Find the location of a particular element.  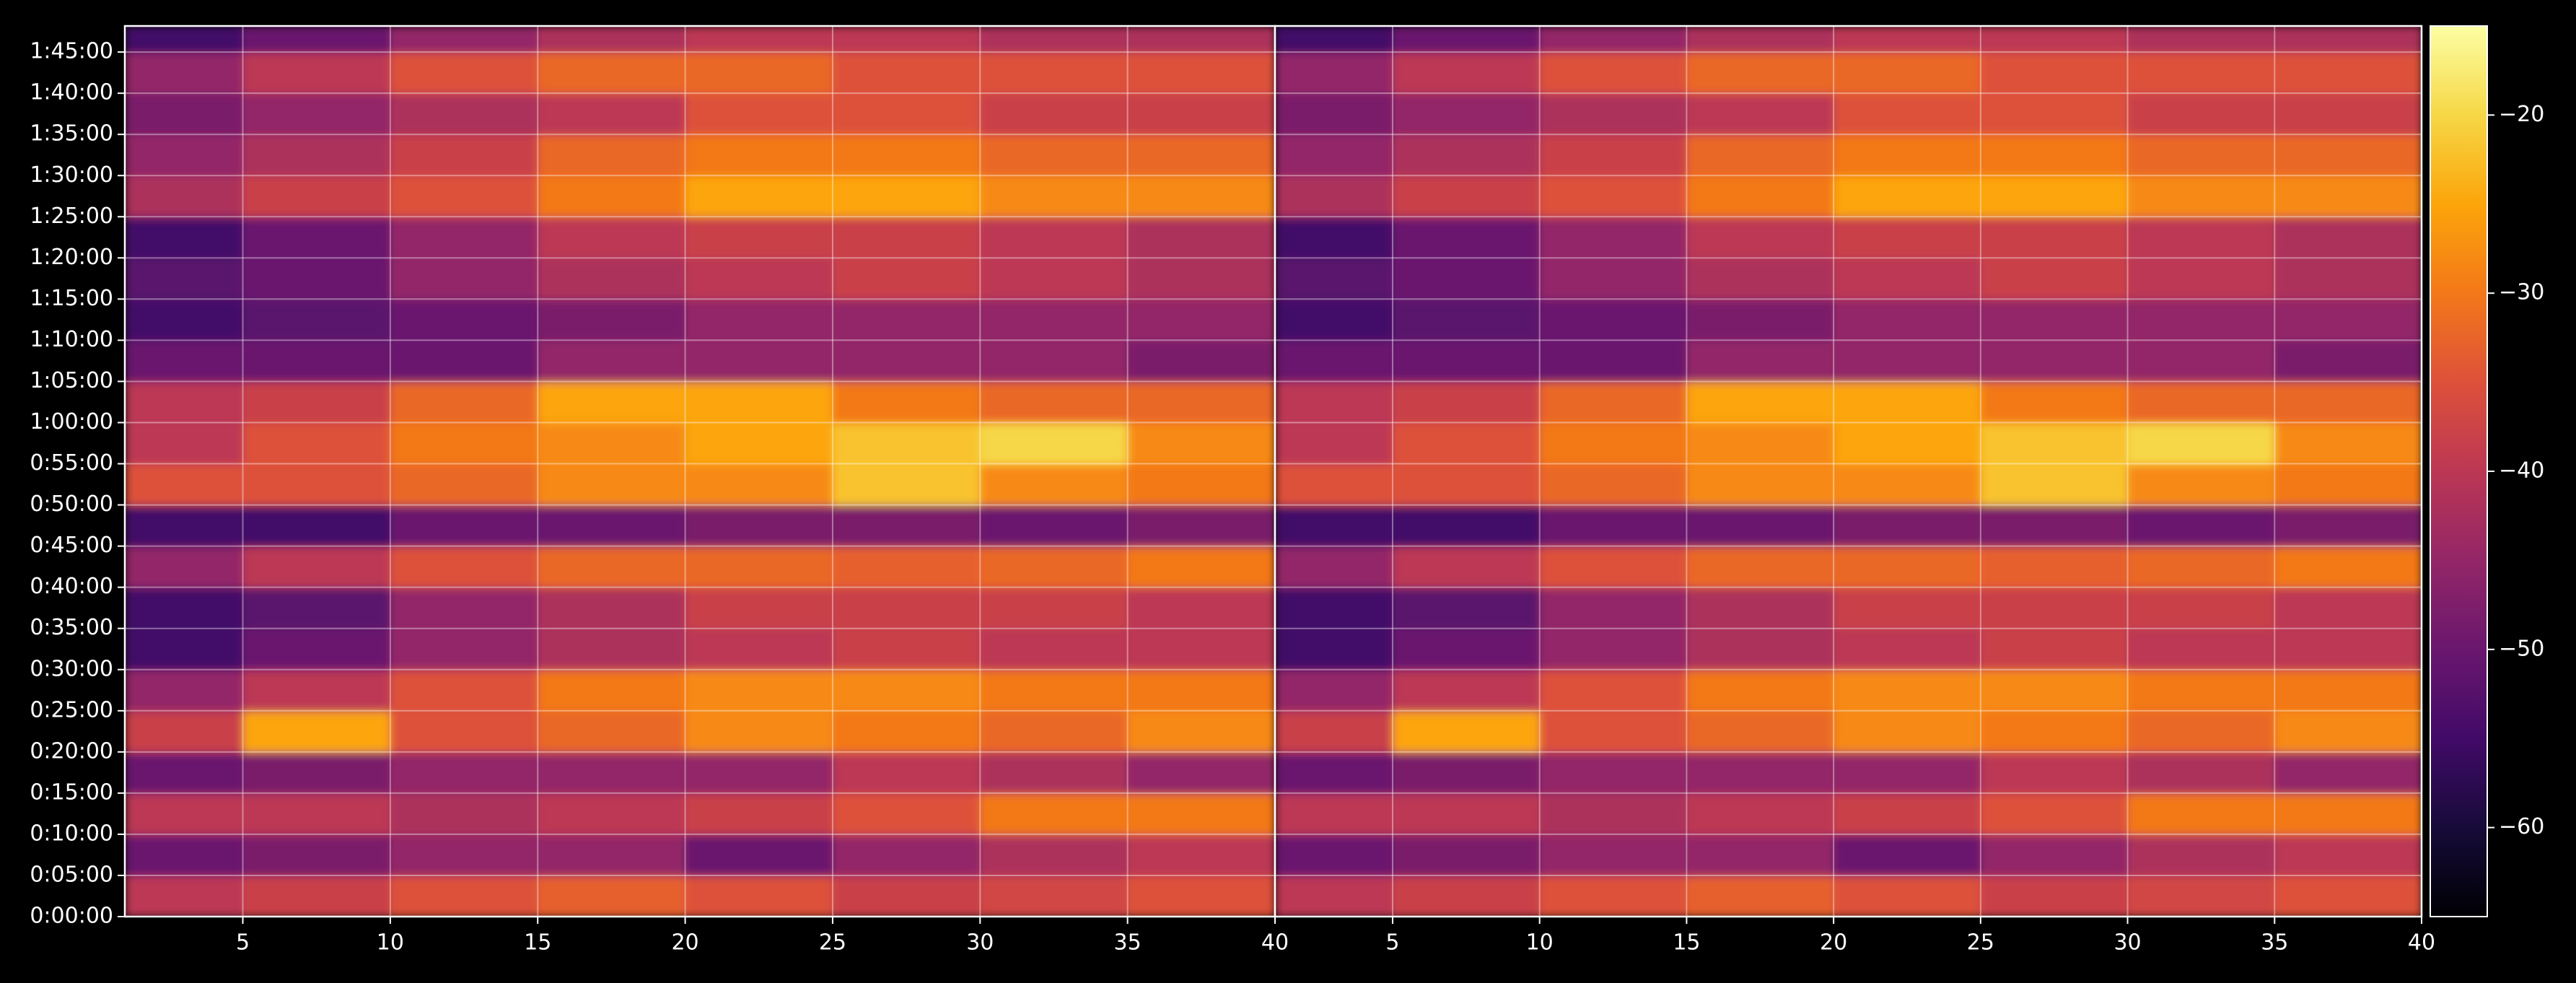

x-tick-label: 30 is located at coordinates (2127, 943).